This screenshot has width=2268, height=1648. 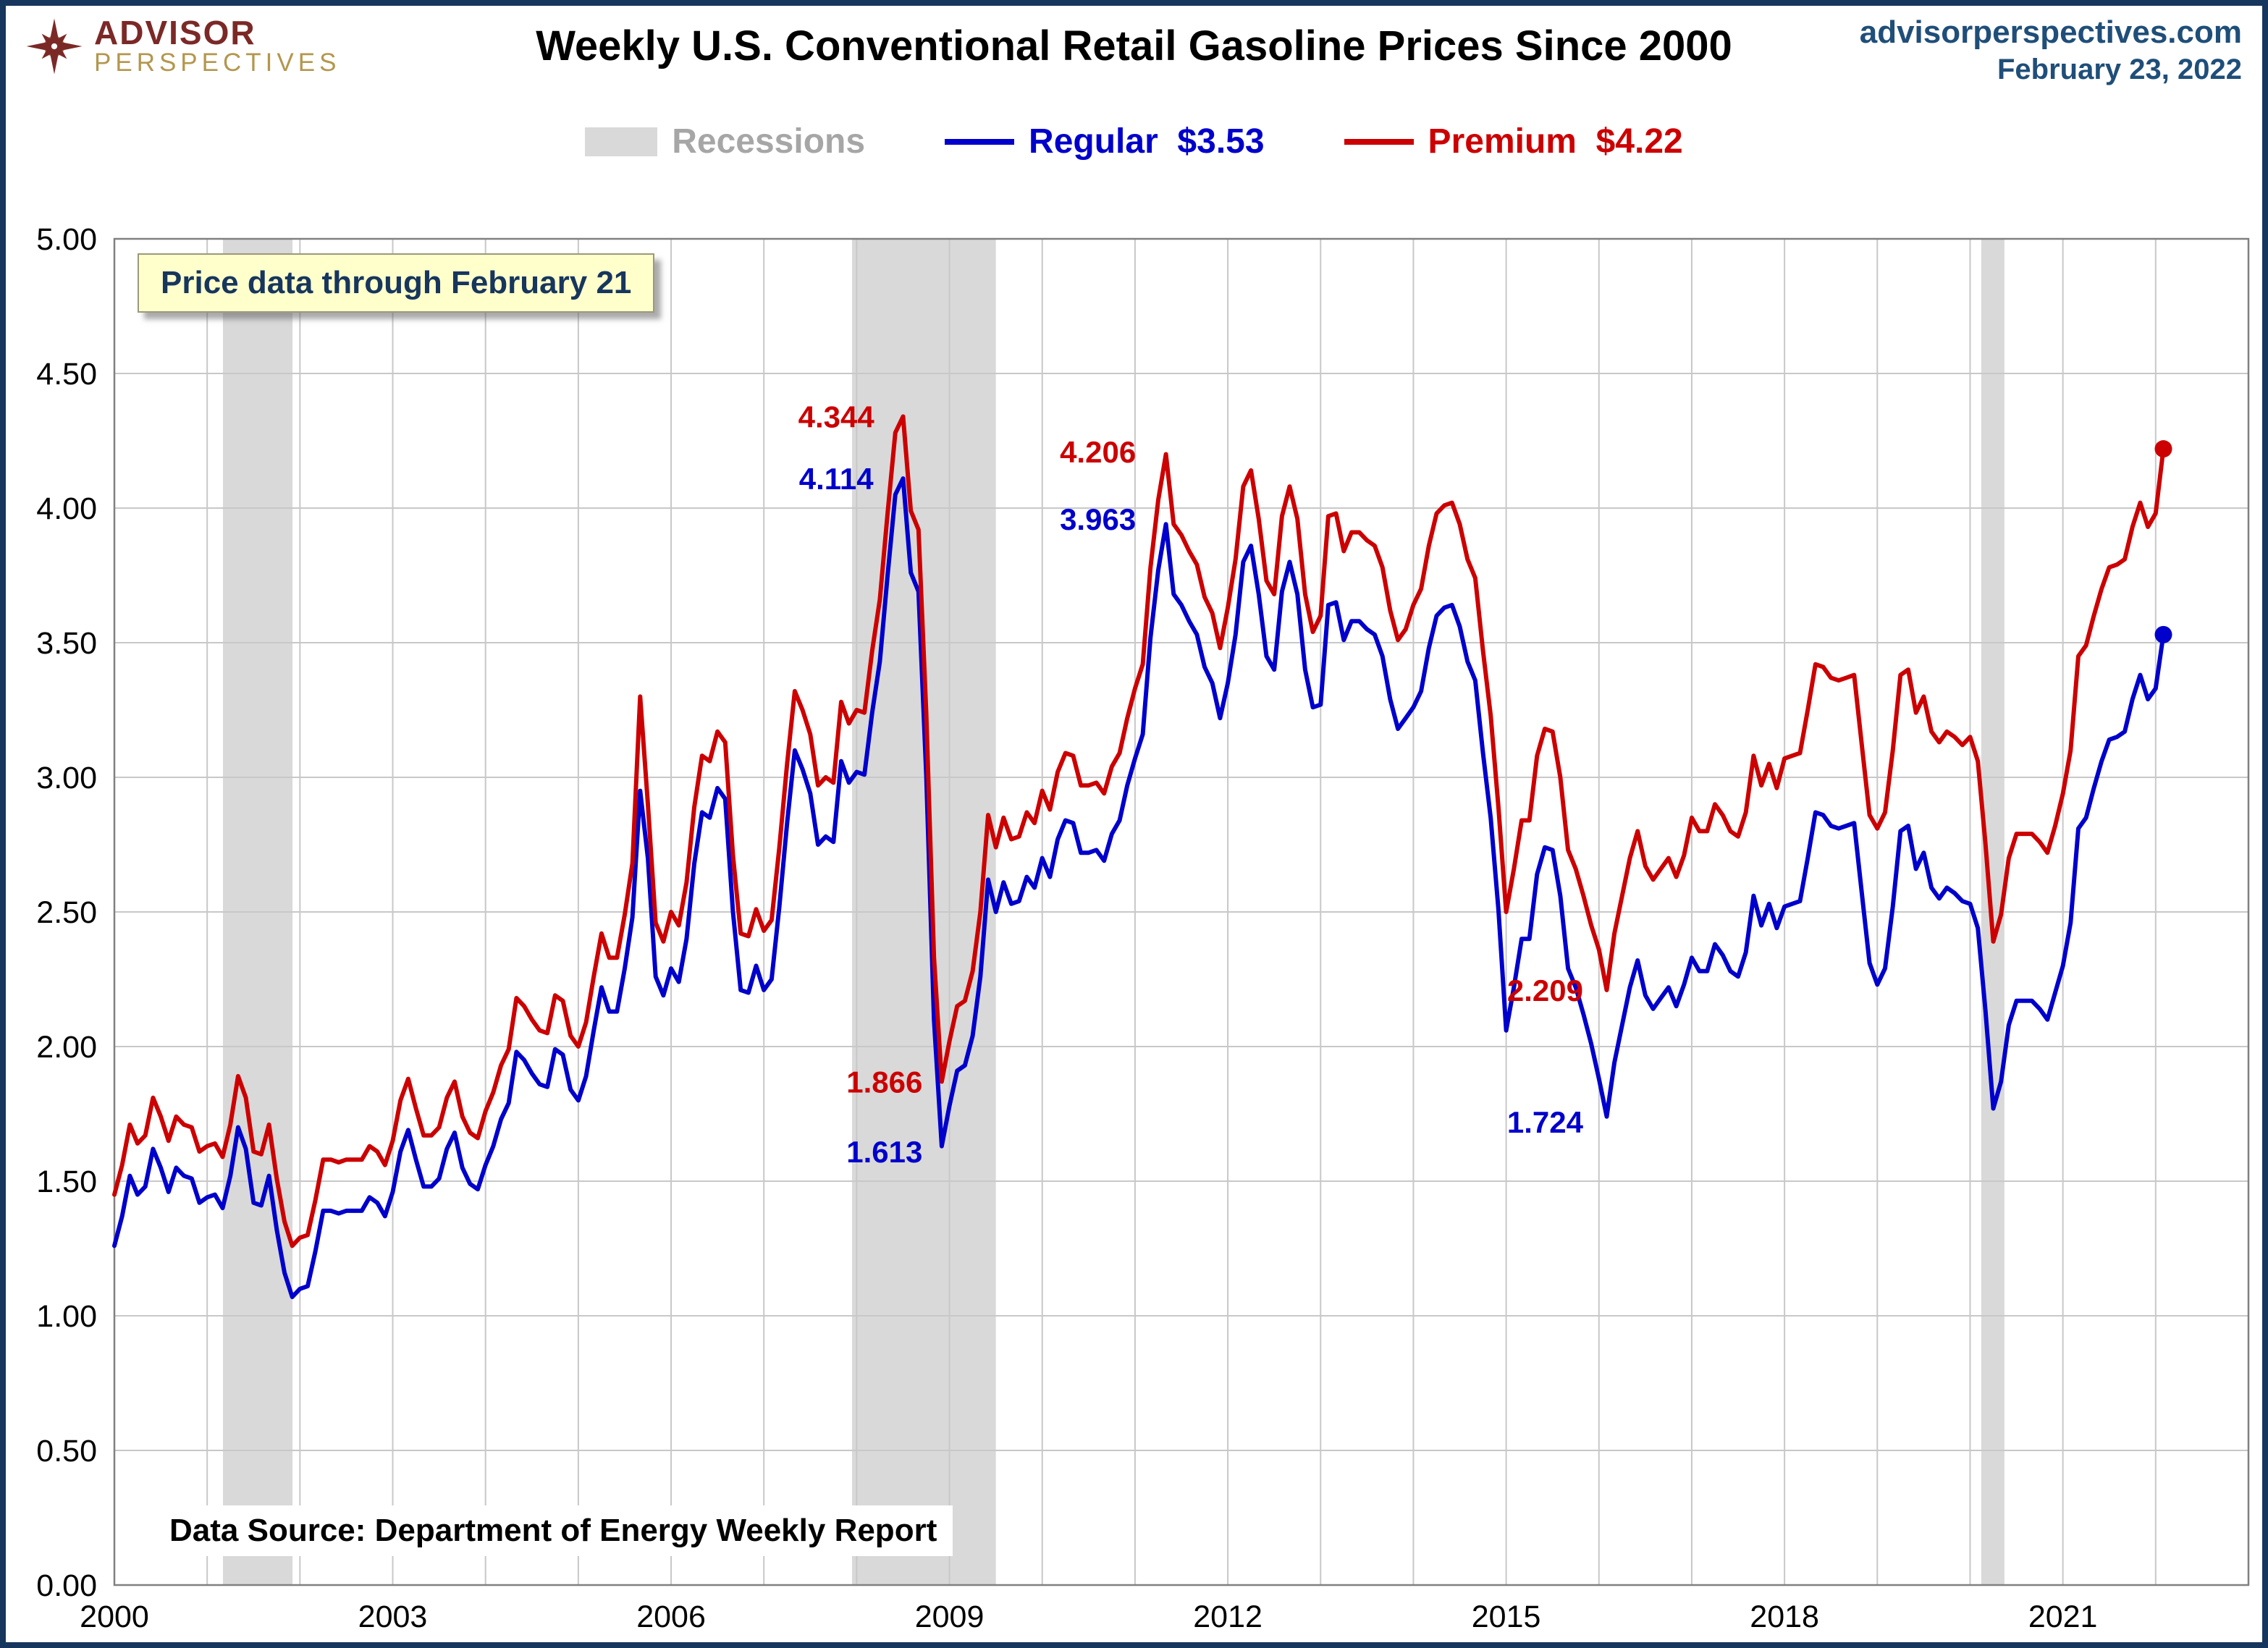 What do you see at coordinates (1506, 1617) in the screenshot?
I see `x-axis-label: 2015` at bounding box center [1506, 1617].